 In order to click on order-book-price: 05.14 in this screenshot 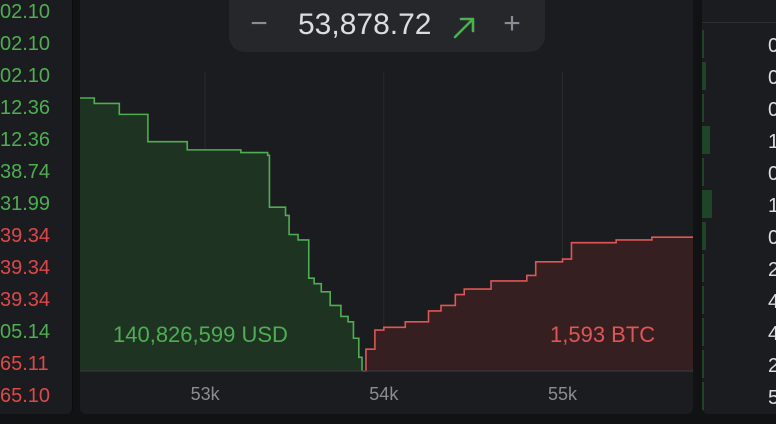, I will do `click(25, 332)`.